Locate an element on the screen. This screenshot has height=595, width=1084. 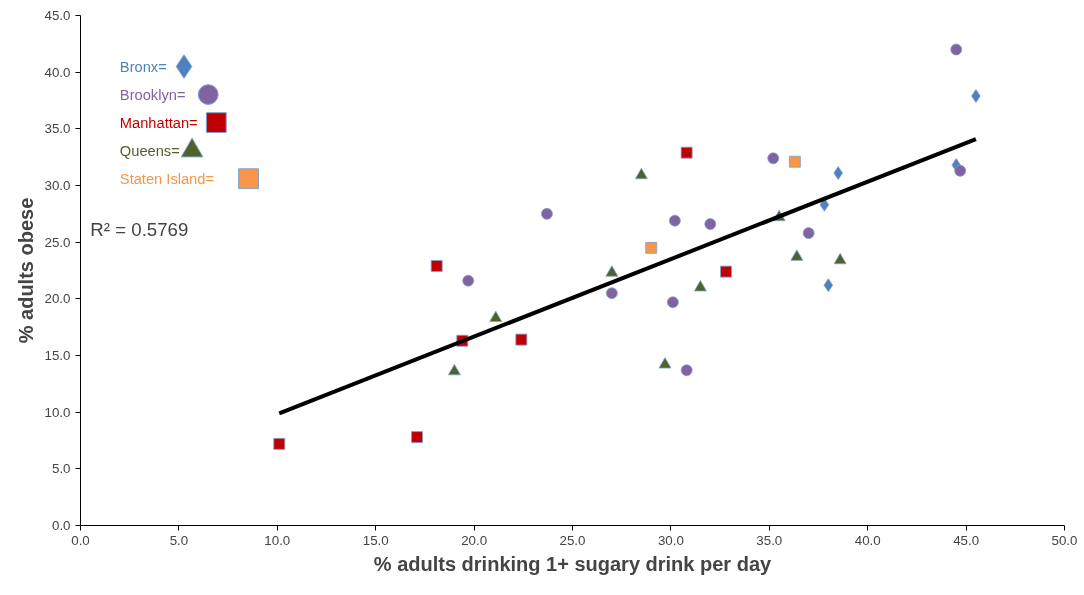
legend-label: Staten Island= is located at coordinates (166, 178).